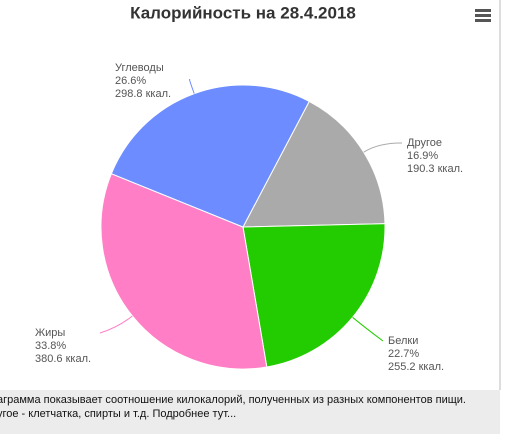 The height and width of the screenshot is (434, 506). I want to click on slice-kcal: 298.8 ккал., so click(143, 94).